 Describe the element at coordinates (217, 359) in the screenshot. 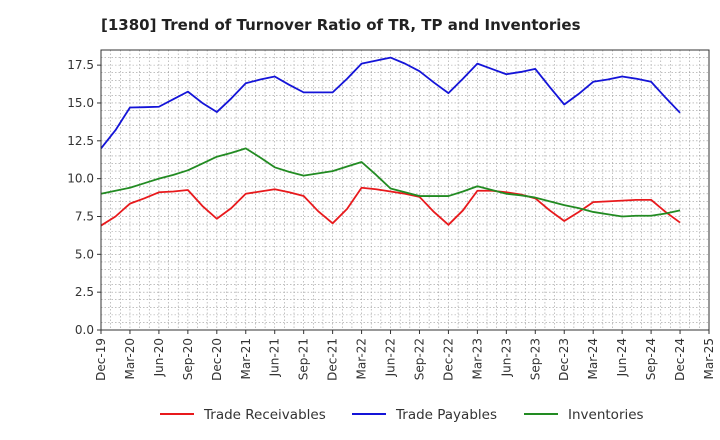

I see `x-tick-label: Dec-20` at that location.